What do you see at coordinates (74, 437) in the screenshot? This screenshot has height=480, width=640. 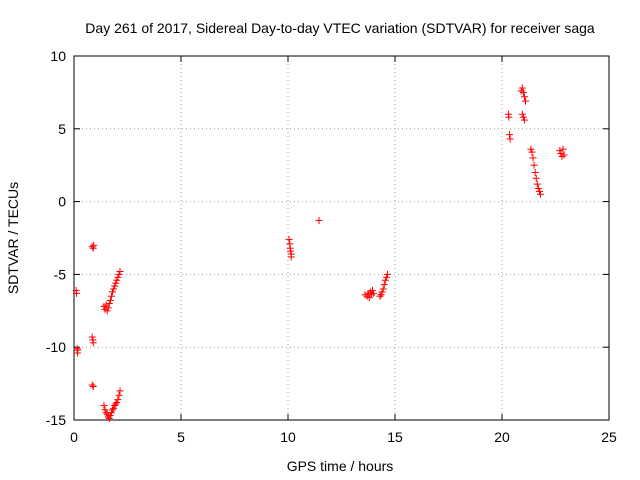 I see `x-tick-label: 0` at bounding box center [74, 437].